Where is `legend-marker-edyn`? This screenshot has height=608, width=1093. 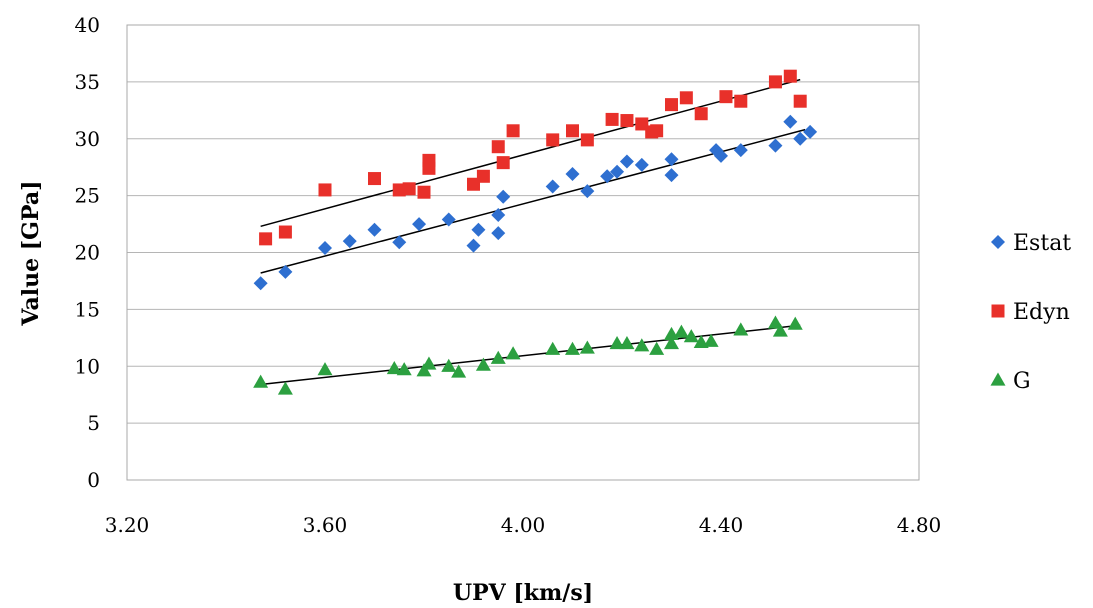
legend-marker-edyn is located at coordinates (998, 311).